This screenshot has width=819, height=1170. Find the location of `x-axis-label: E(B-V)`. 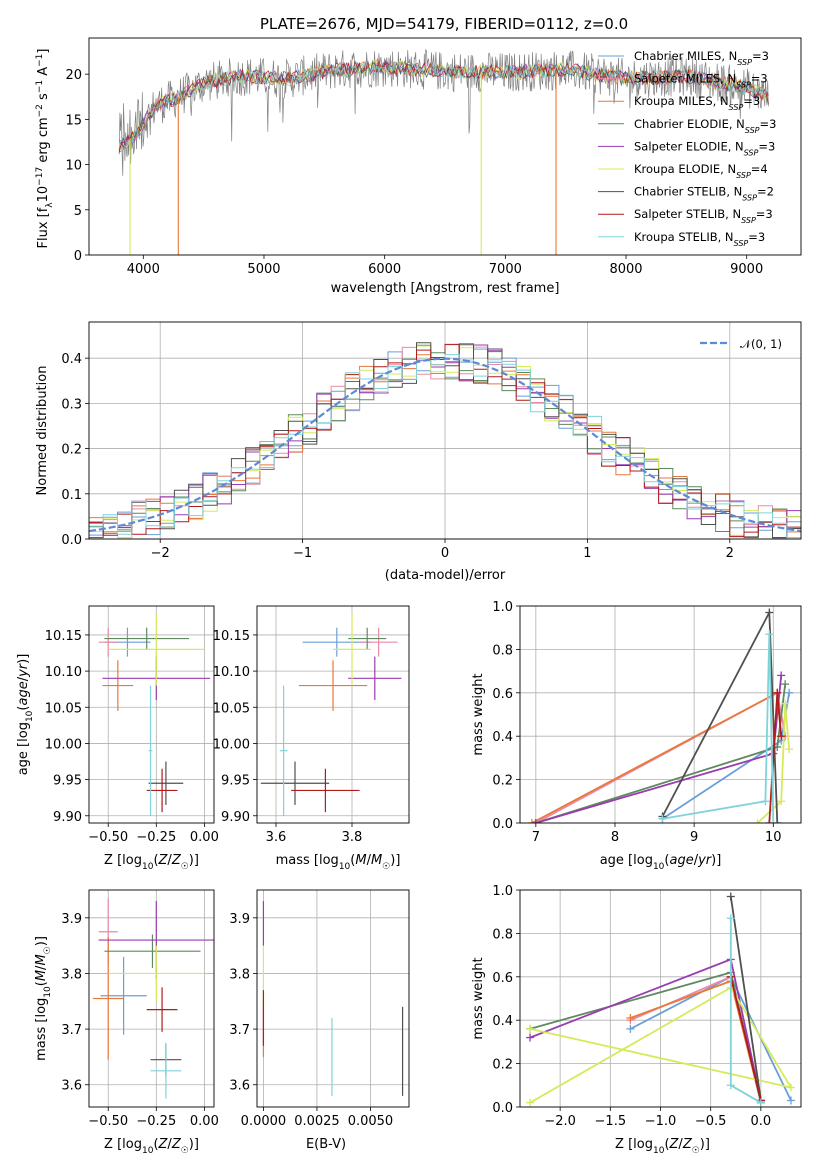

x-axis-label: E(B-V) is located at coordinates (326, 1144).